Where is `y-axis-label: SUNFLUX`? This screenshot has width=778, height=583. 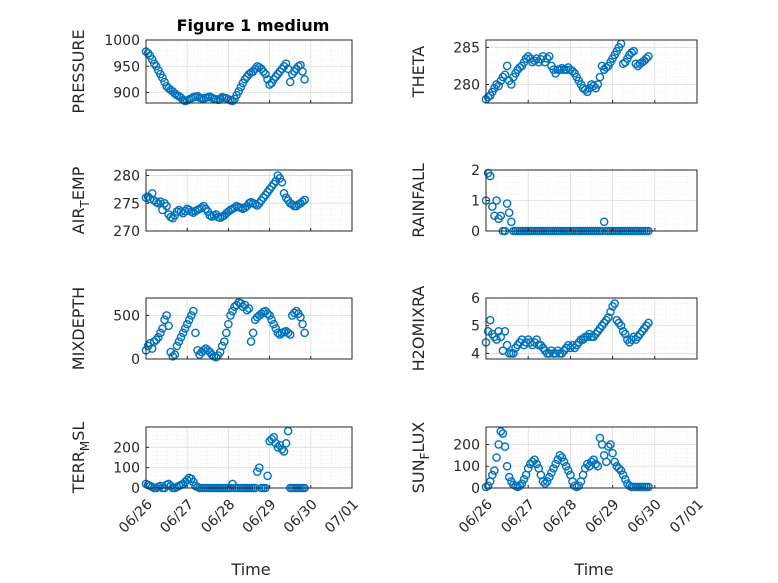
y-axis-label: SUNFLUX is located at coordinates (420, 458).